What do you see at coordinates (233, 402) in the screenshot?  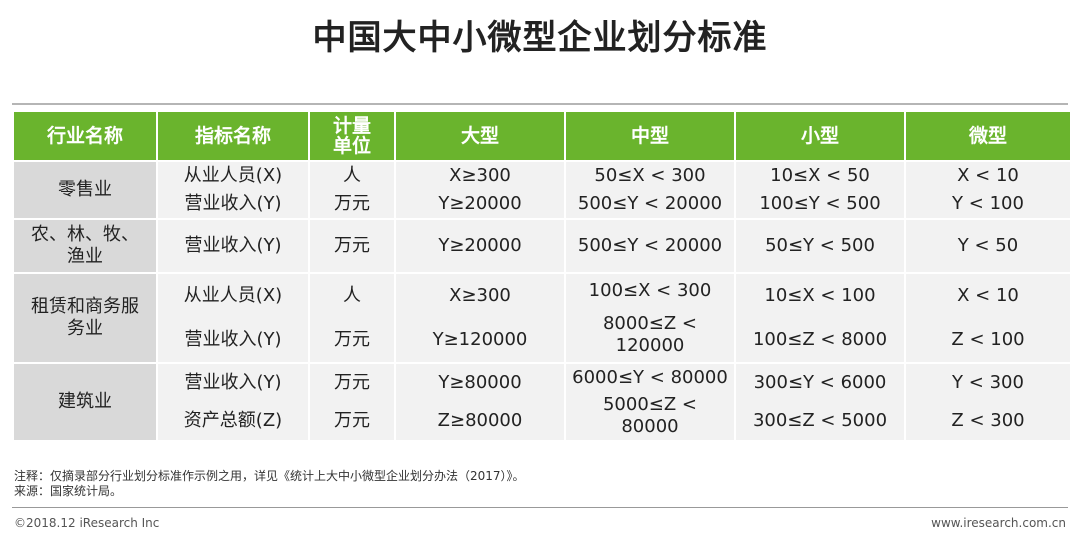 I see `indicator-name-cell: 营业收入(Y) 资产总额(Z)` at bounding box center [233, 402].